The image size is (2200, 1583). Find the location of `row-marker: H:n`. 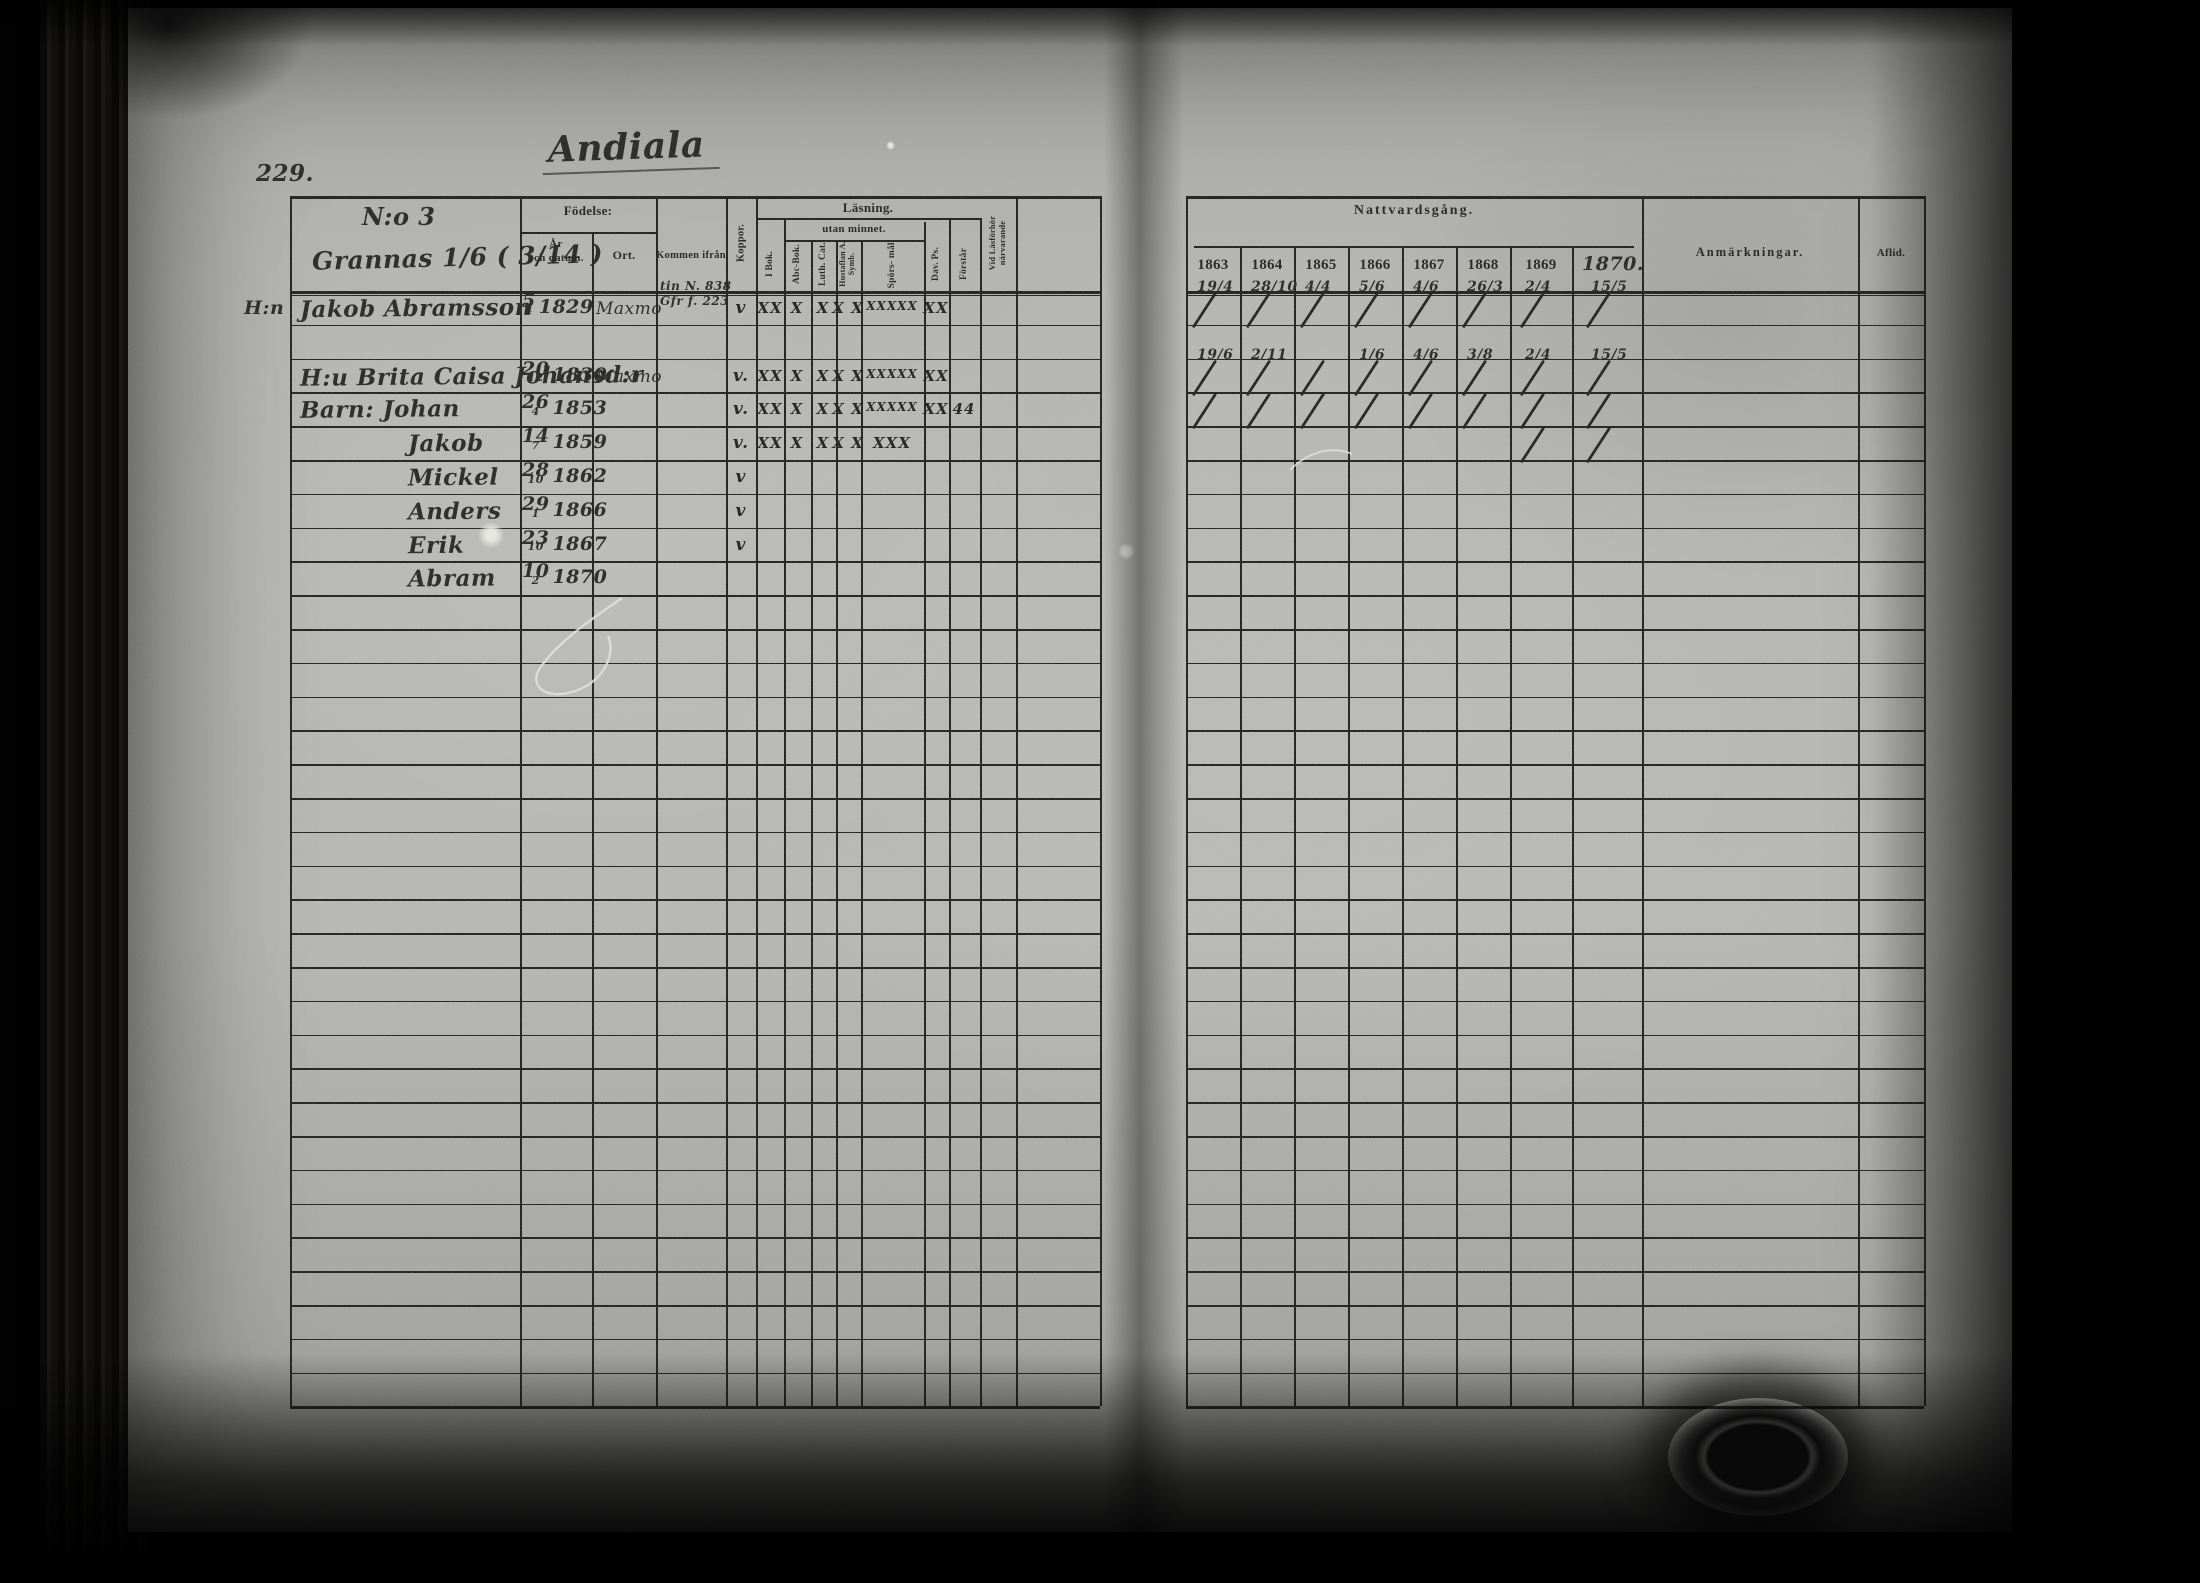

row-marker: H:n is located at coordinates (264, 308).